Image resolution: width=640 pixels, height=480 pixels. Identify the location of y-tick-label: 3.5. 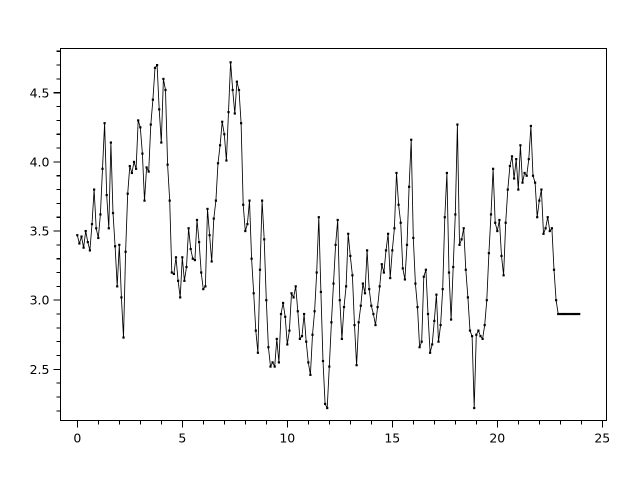
(40, 231).